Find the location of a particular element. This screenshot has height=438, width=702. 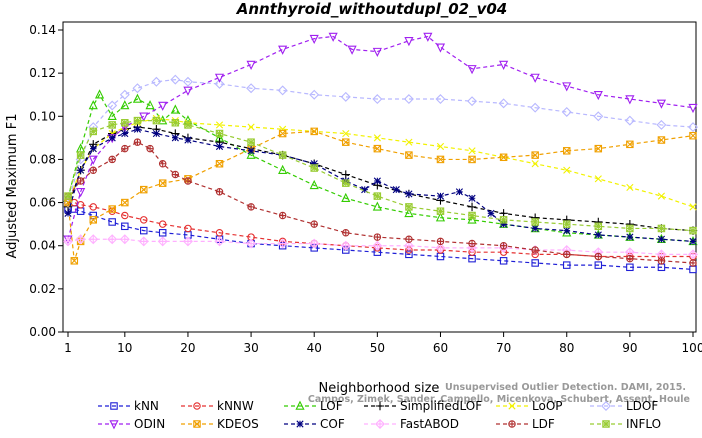

legend-item-ldf: LDF is located at coordinates (525, 424).